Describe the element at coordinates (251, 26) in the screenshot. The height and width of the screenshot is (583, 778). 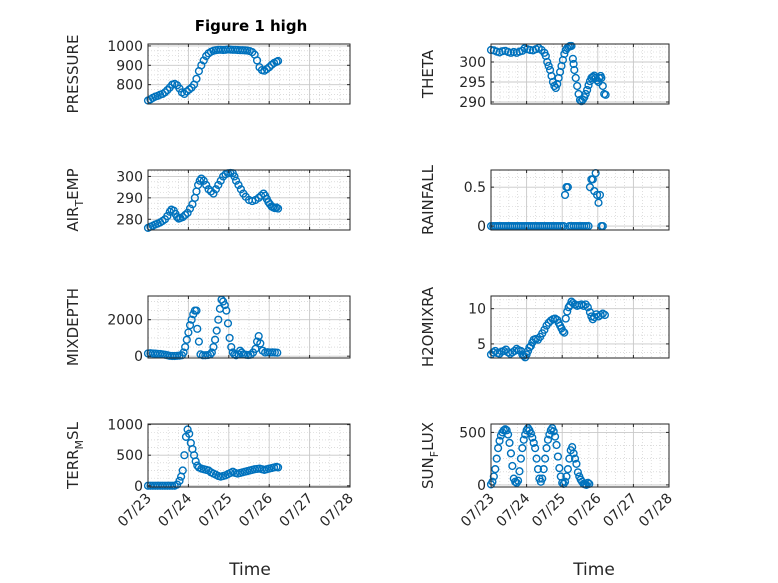
I see `figure-title: Figure 1 high` at that location.